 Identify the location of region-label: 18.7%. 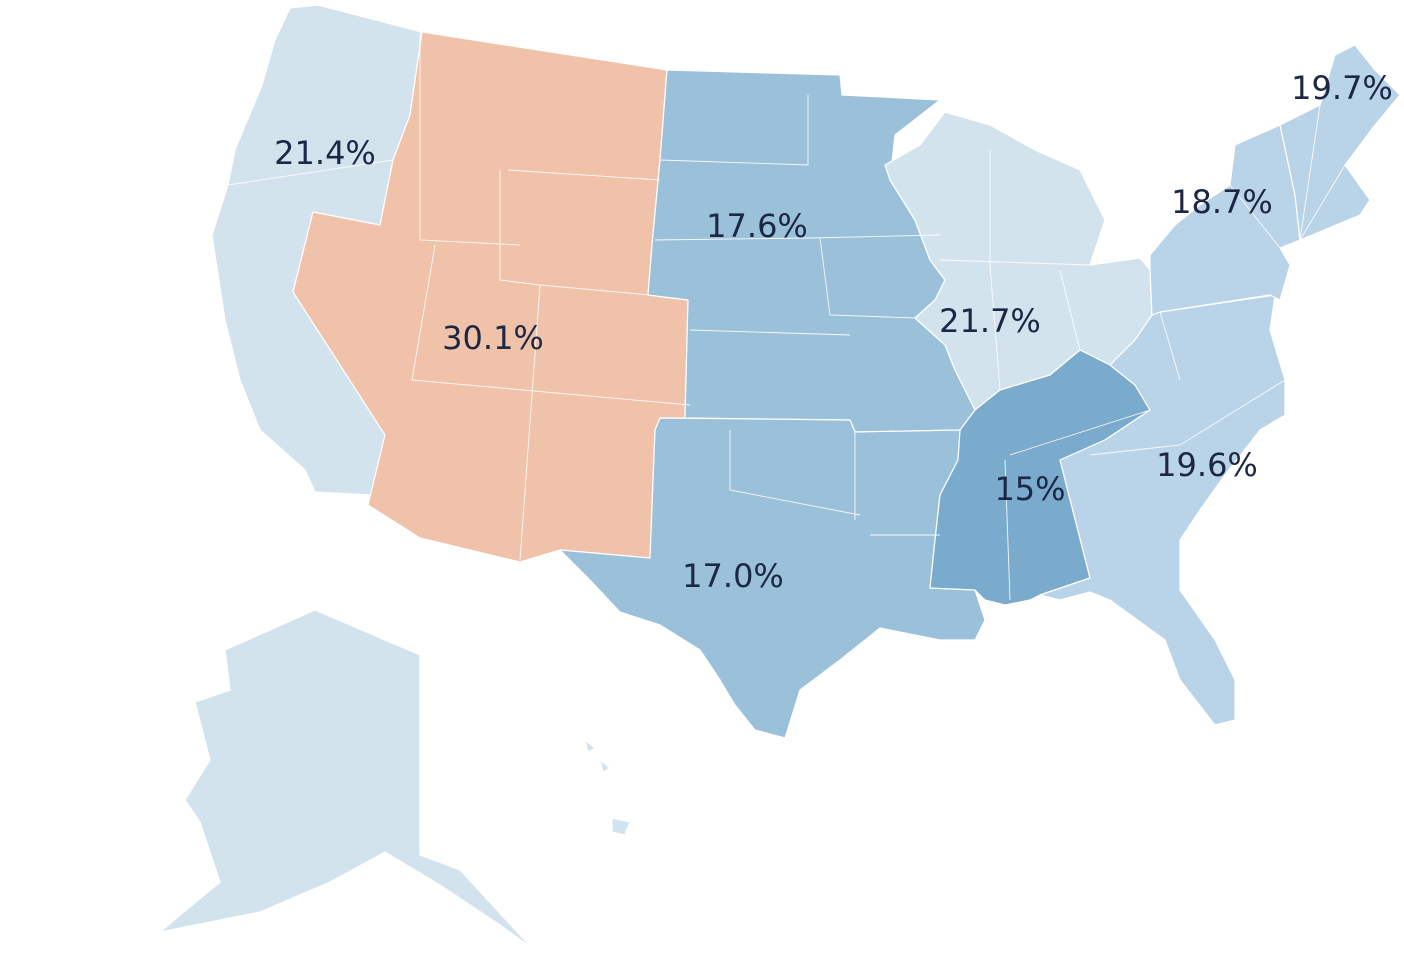
(1222, 202).